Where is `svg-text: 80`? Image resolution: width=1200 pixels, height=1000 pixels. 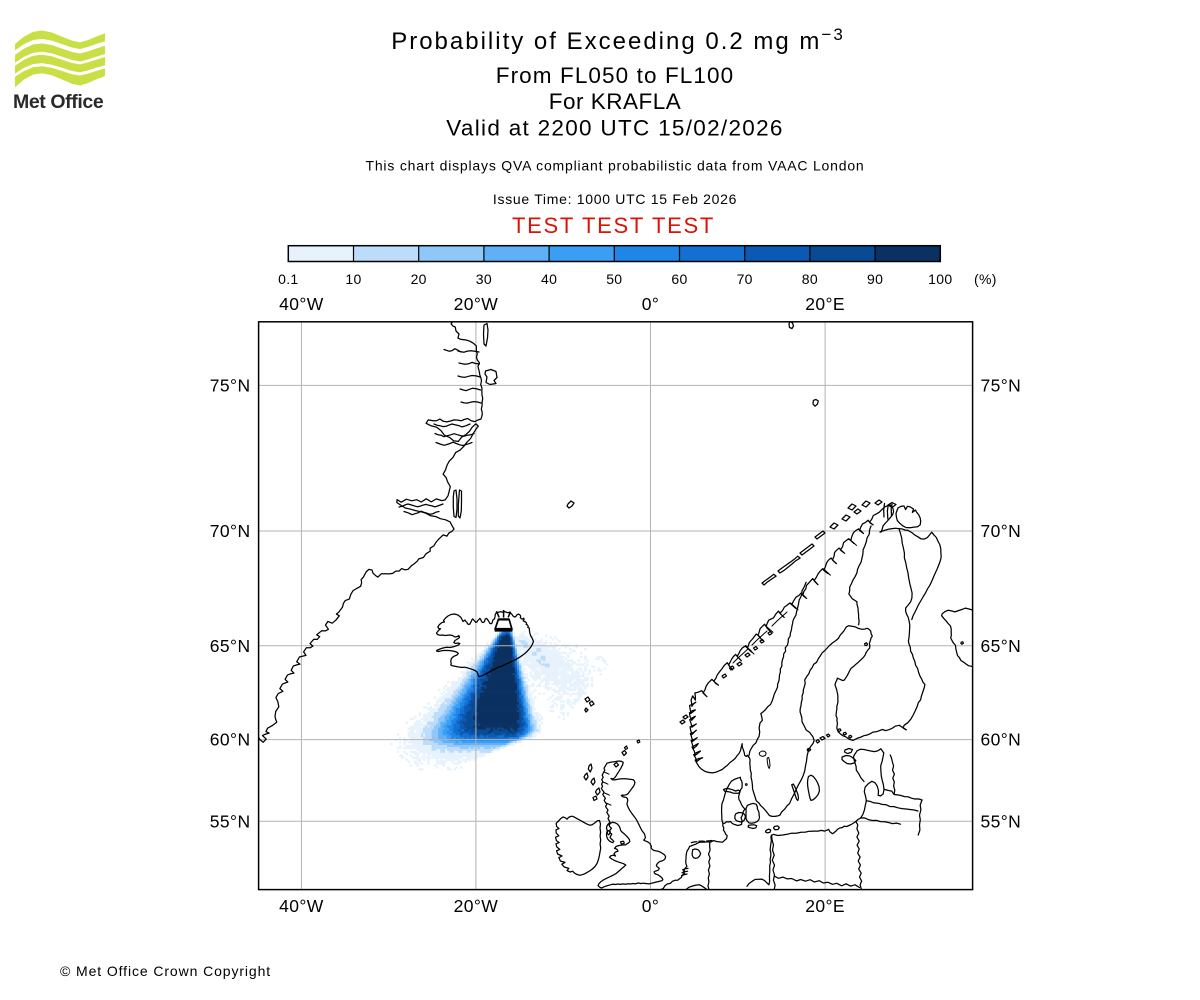 svg-text: 80 is located at coordinates (810, 279).